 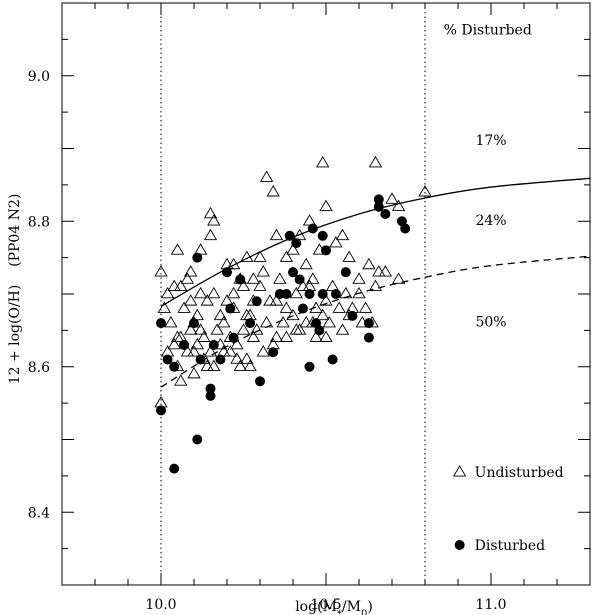 What do you see at coordinates (459, 544) in the screenshot?
I see `legend-marker-disturbed` at bounding box center [459, 544].